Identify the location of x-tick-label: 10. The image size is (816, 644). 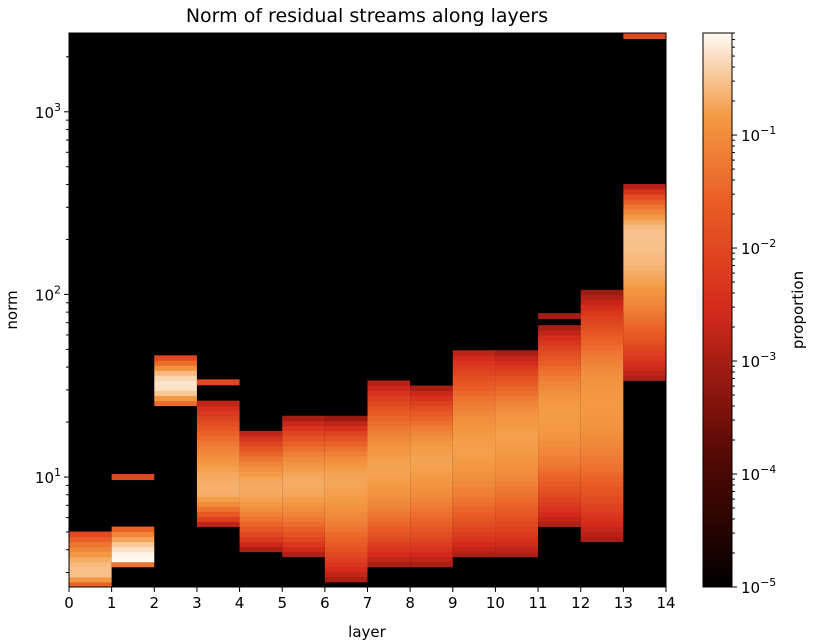
(495, 603).